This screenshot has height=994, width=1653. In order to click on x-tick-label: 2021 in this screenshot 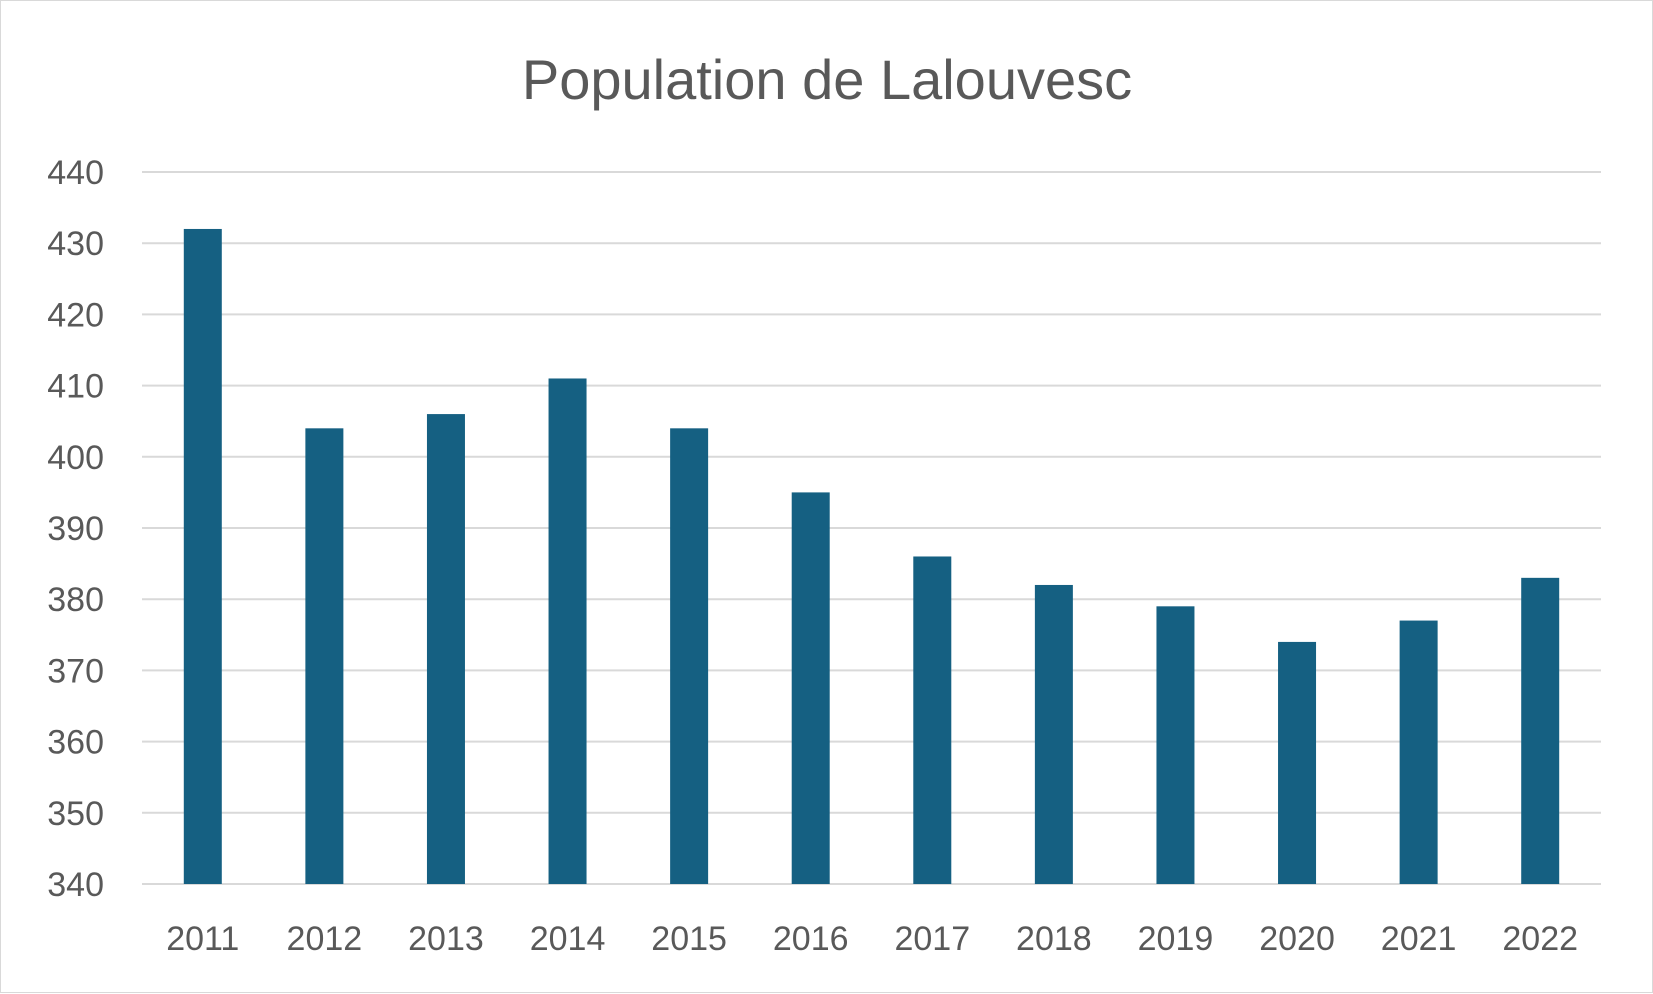, I will do `click(1419, 939)`.